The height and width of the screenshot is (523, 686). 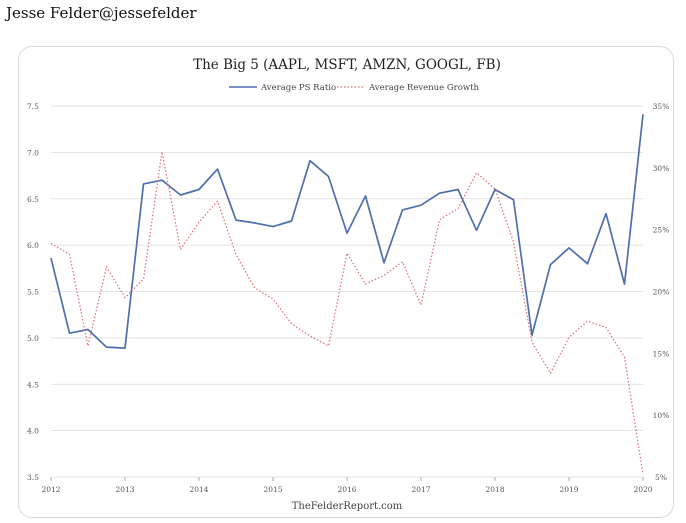 What do you see at coordinates (33, 338) in the screenshot?
I see `left-tick-label: 5.0` at bounding box center [33, 338].